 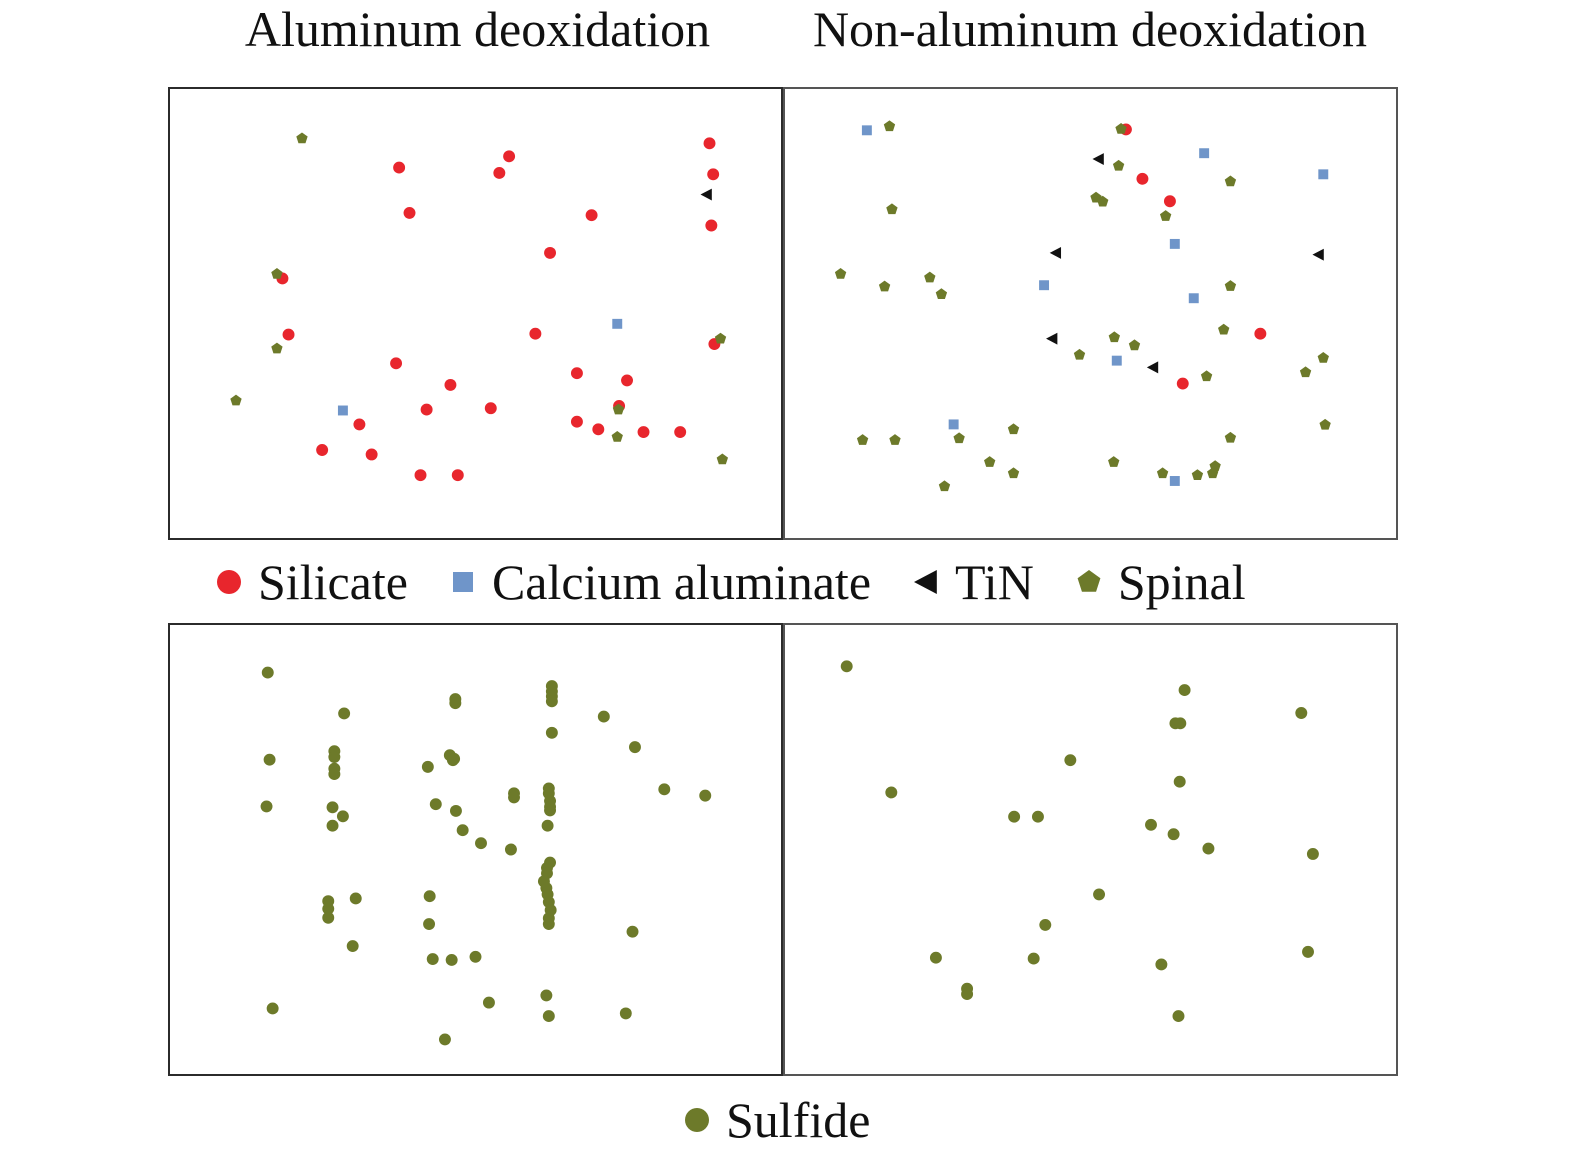 I want to click on legend-item-sulfide: Sulfide, so click(x=775, y=1120).